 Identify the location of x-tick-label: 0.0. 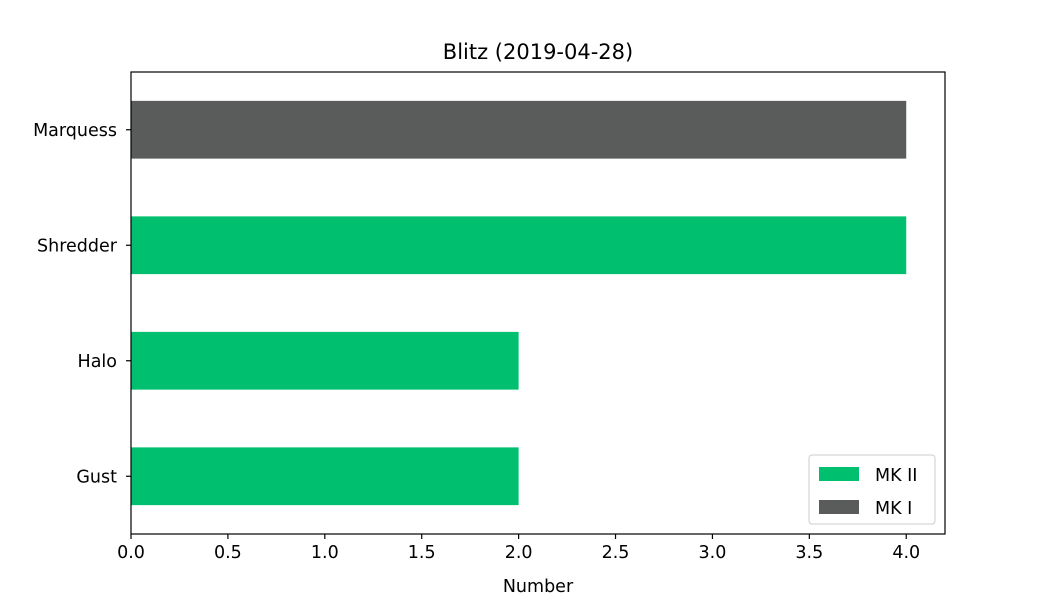
(131, 553).